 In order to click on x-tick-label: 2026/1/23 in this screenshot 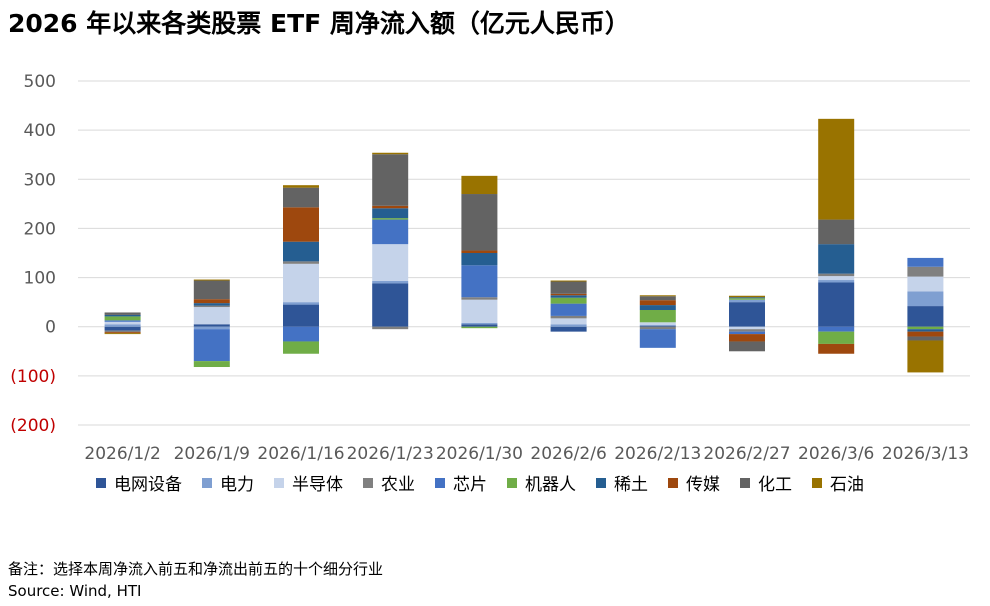, I will do `click(390, 454)`.